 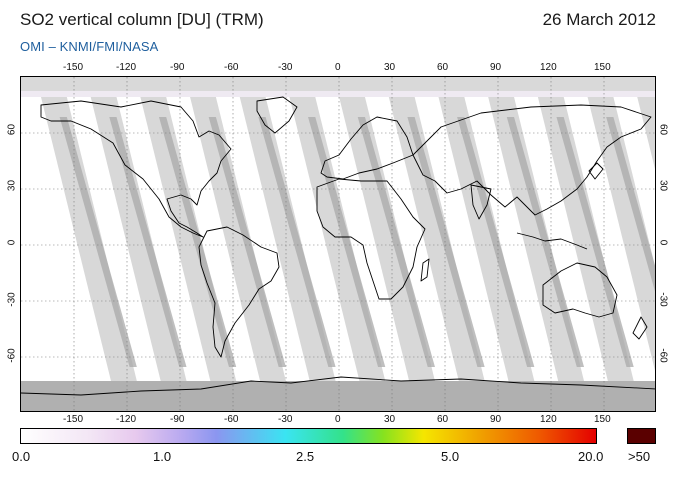 I want to click on polar-missing-data-south, so click(x=338, y=396).